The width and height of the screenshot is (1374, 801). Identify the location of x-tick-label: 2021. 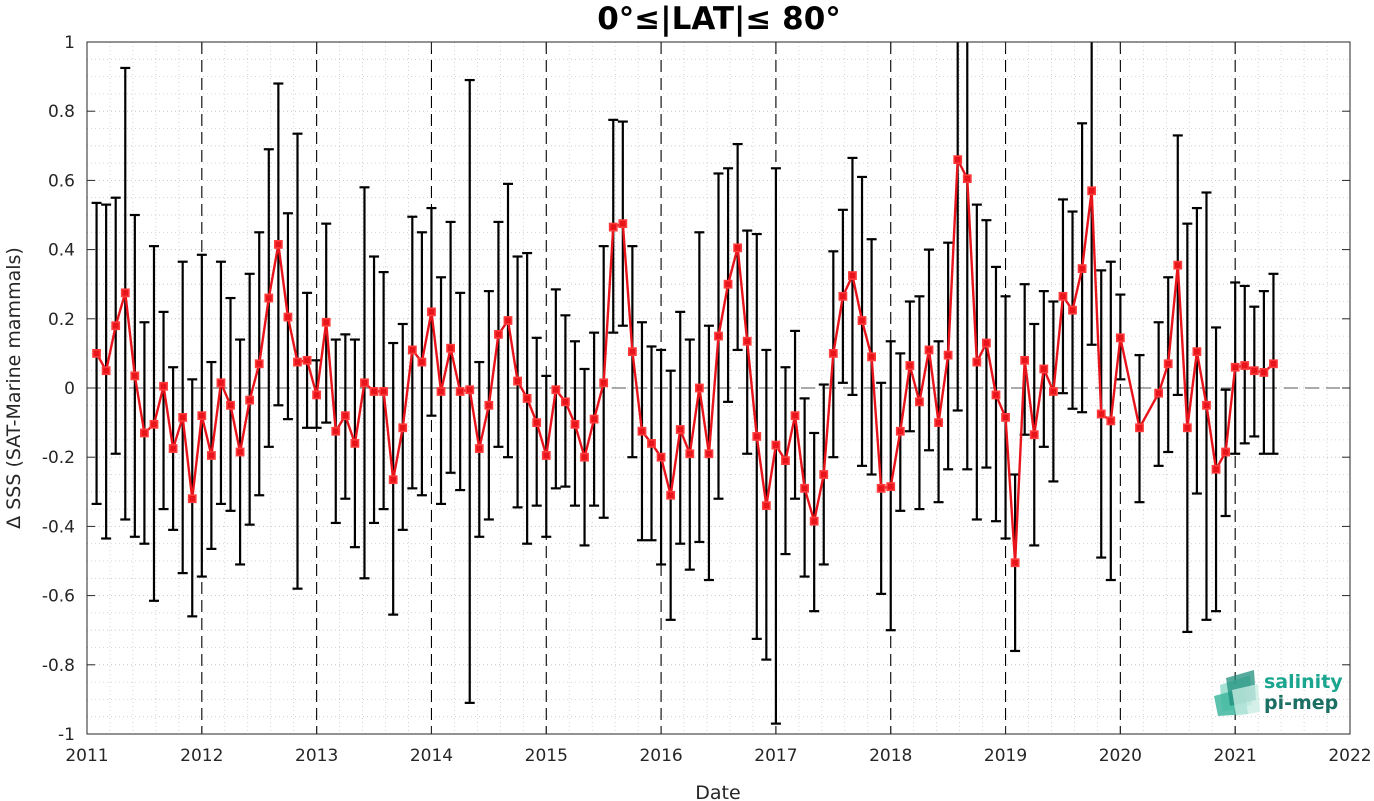
(1235, 756).